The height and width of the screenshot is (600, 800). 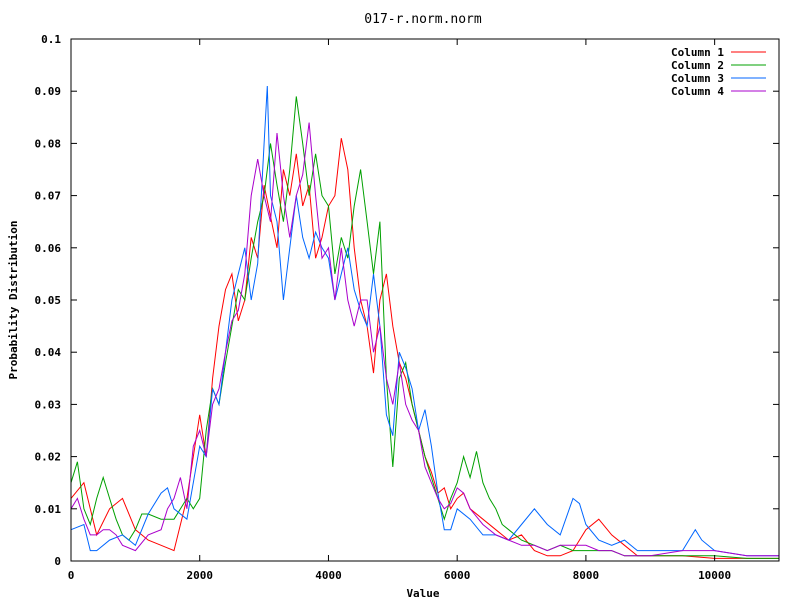 What do you see at coordinates (714, 575) in the screenshot?
I see `x-tick-label: 10000` at bounding box center [714, 575].